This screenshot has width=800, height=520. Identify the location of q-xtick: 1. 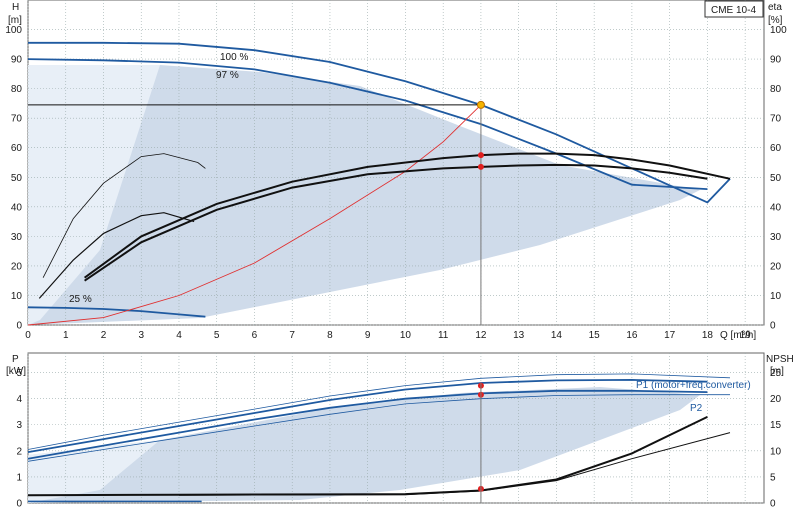
(66, 335).